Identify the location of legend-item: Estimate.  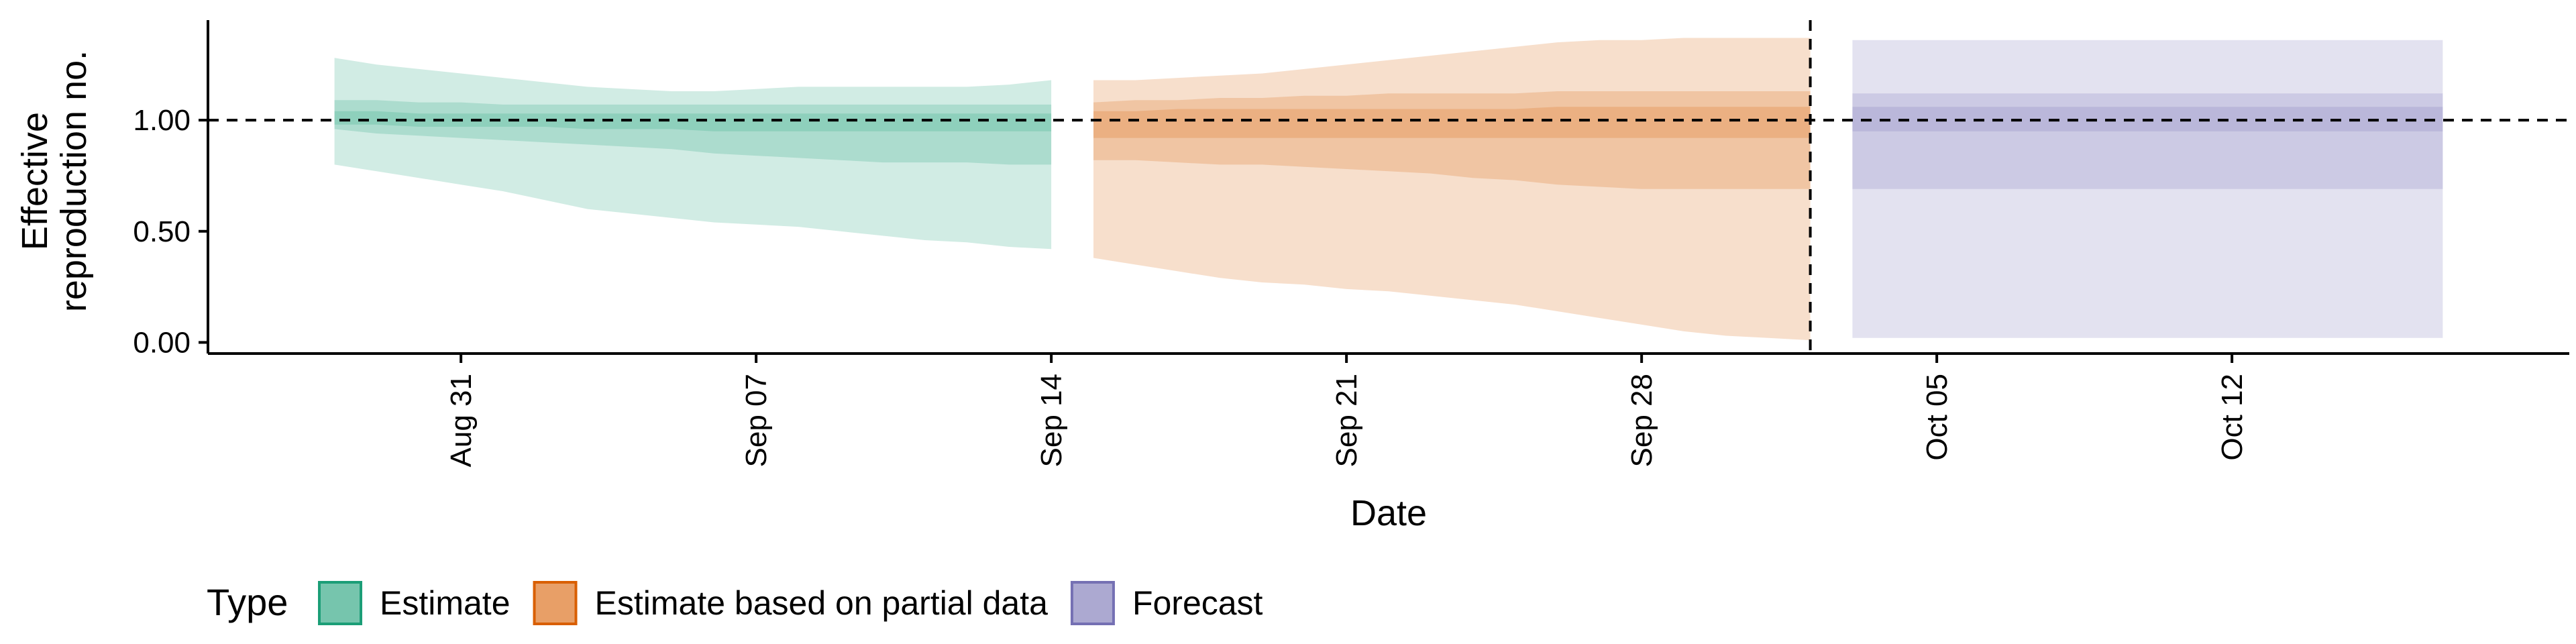
(414, 603).